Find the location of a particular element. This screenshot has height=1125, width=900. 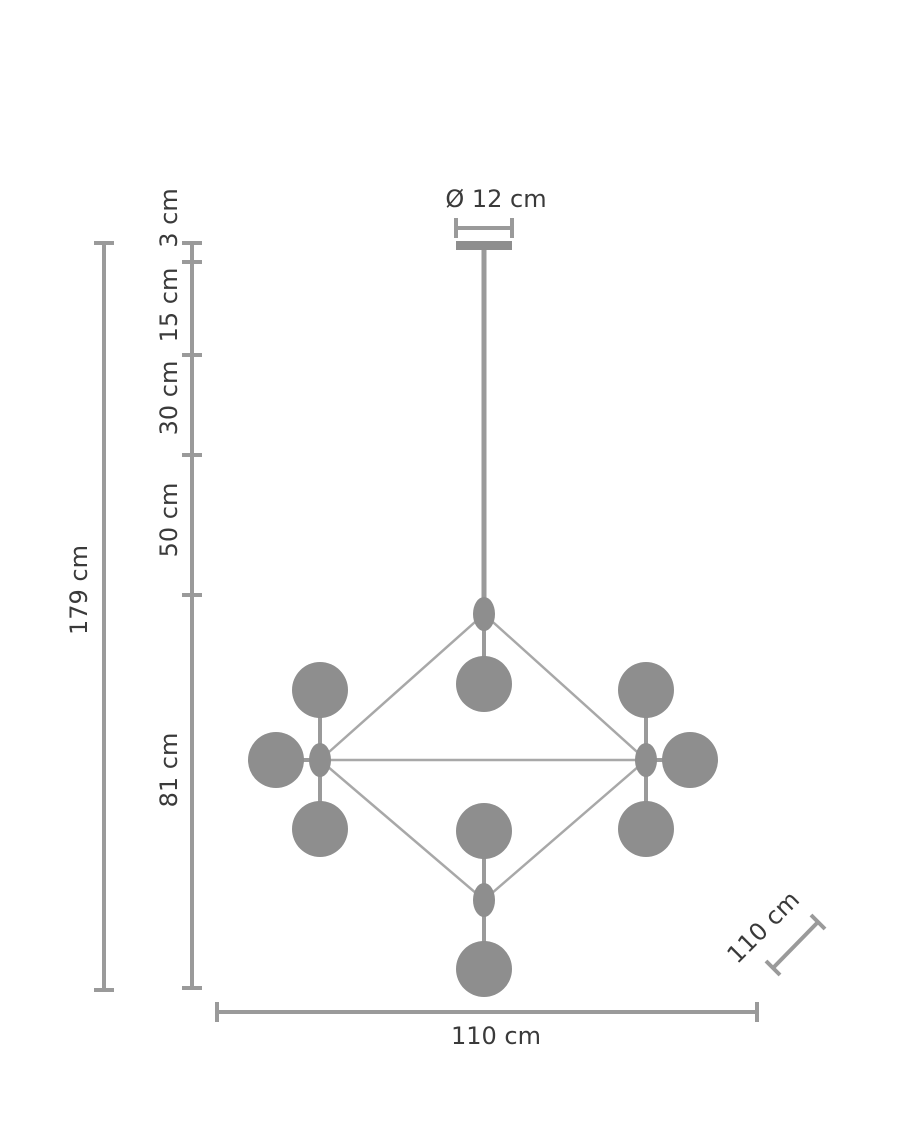

depth-dimension is located at coordinates (795, 945).